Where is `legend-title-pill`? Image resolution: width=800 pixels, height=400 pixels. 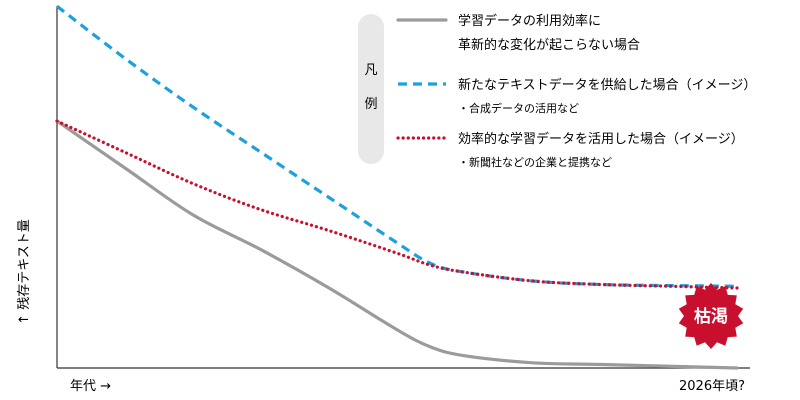
legend-title-pill is located at coordinates (371, 89).